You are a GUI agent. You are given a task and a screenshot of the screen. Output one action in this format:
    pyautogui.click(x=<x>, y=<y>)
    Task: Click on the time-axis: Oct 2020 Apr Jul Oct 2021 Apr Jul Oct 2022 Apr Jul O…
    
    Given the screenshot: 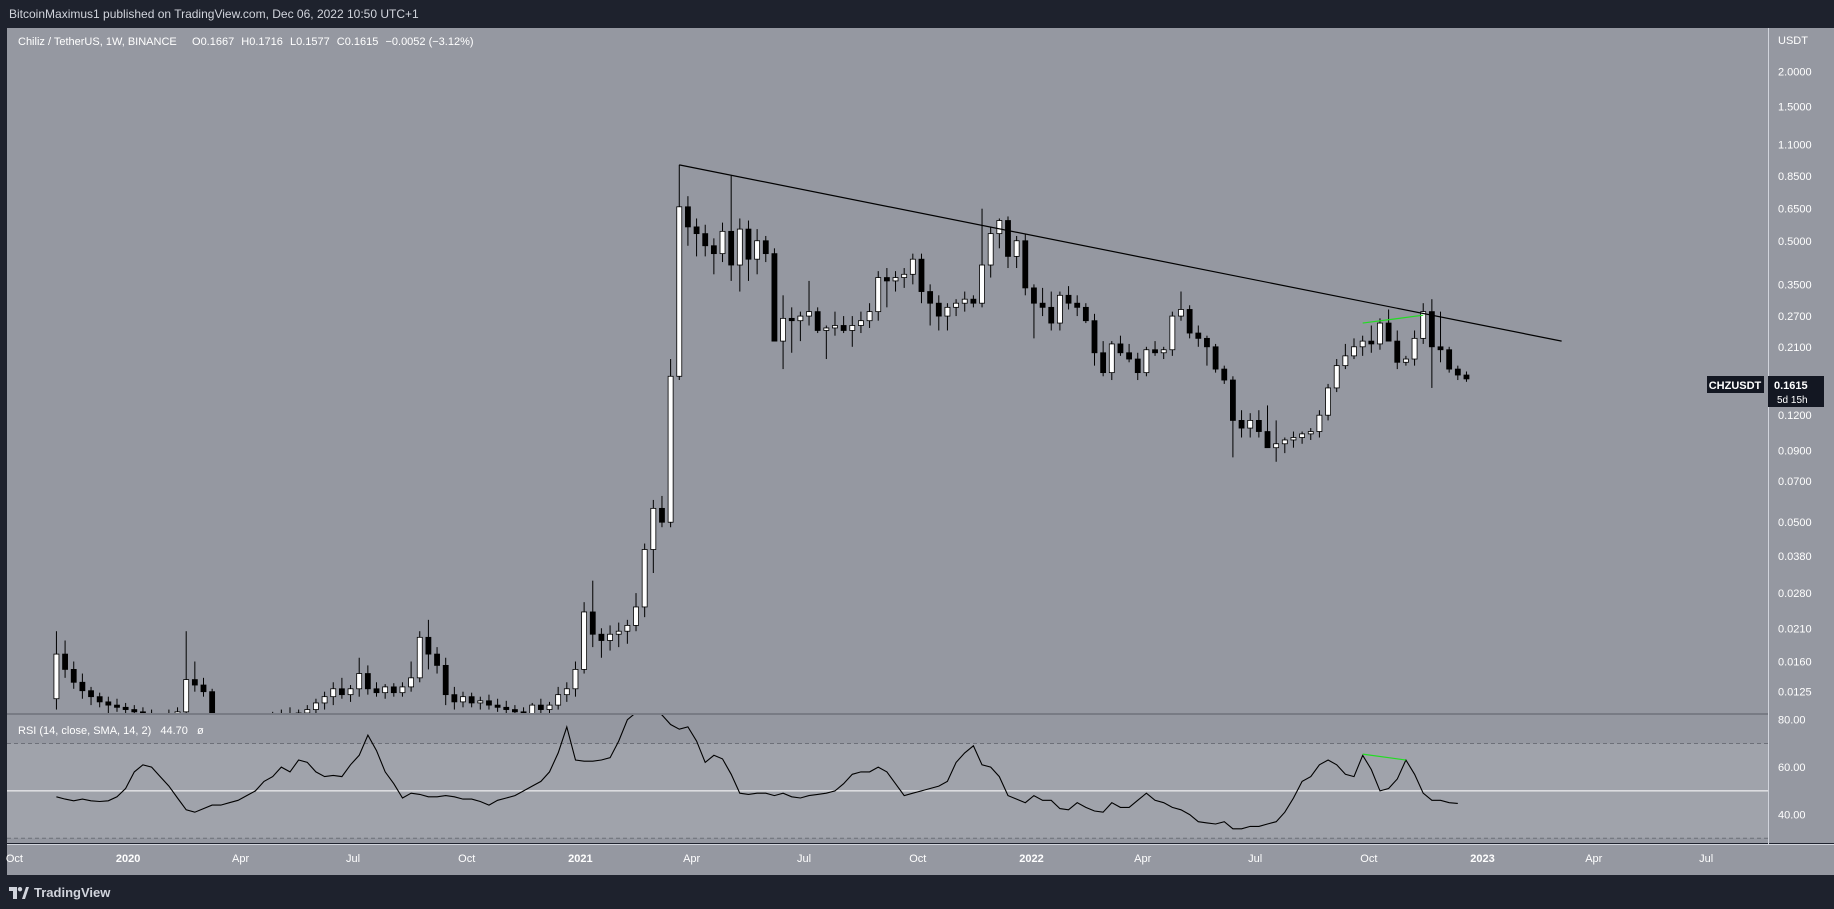 What is the action you would take?
    pyautogui.click(x=920, y=860)
    